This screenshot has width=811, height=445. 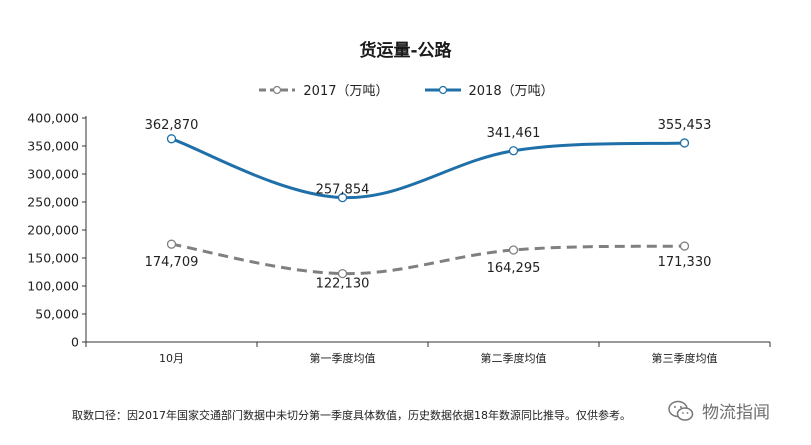 I want to click on legend-swatch-2018, so click(x=442, y=89).